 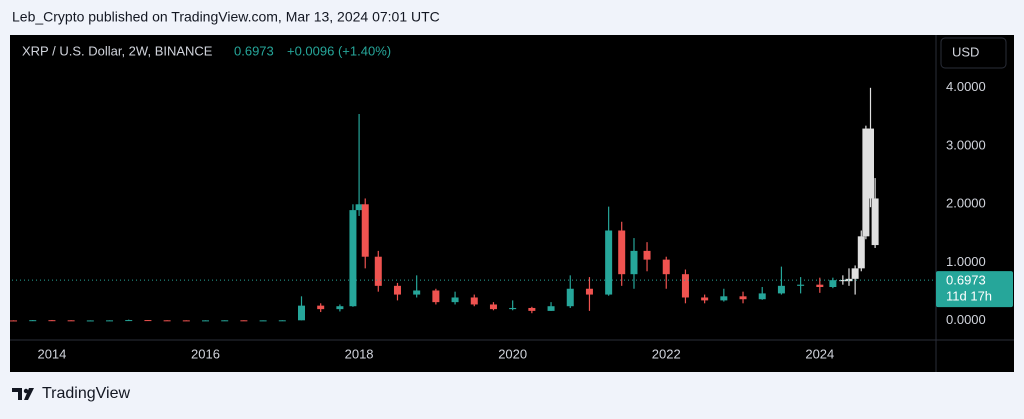 What do you see at coordinates (339, 50) in the screenshot?
I see `header-change: +0.0096 (+1.40%)` at bounding box center [339, 50].